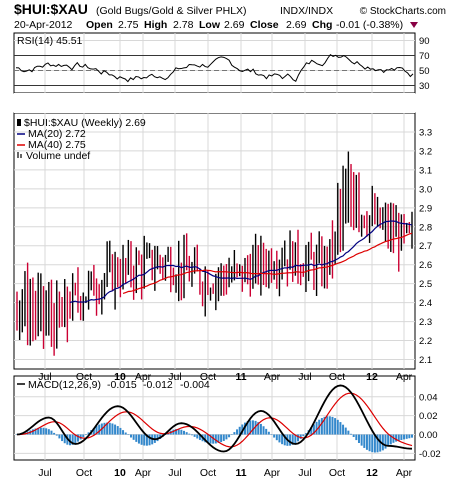  I want to click on price-tick-label: 2.5, so click(425, 284).